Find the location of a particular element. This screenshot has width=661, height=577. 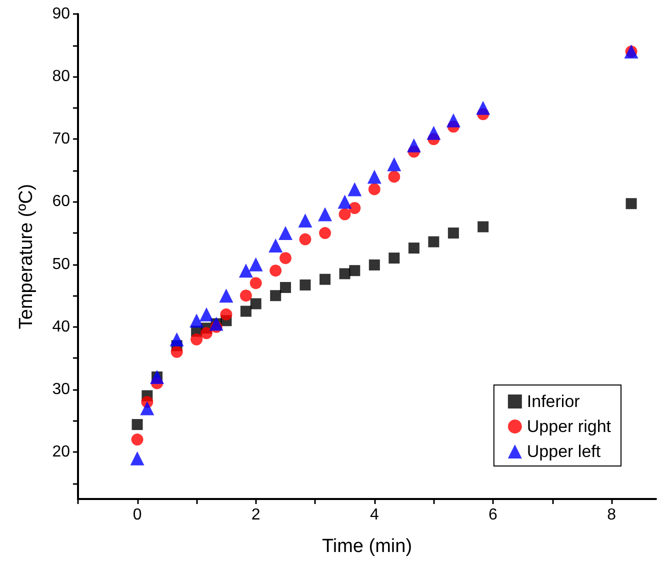

y-tick-label: 30 is located at coordinates (61, 389).